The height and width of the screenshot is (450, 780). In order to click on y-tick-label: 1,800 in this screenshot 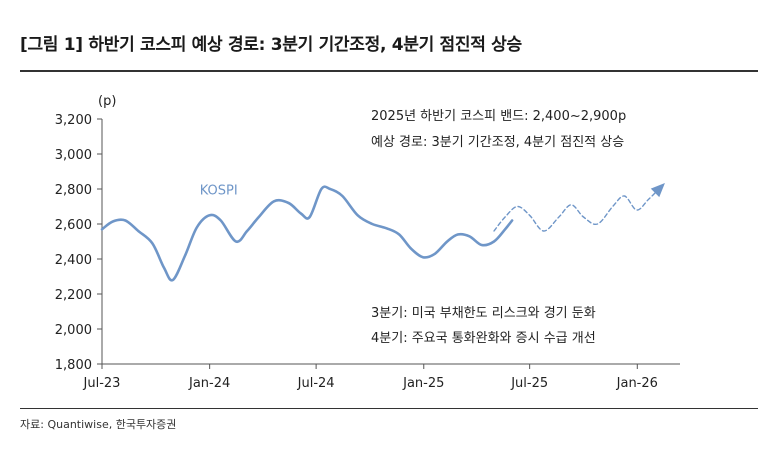, I will do `click(73, 365)`.